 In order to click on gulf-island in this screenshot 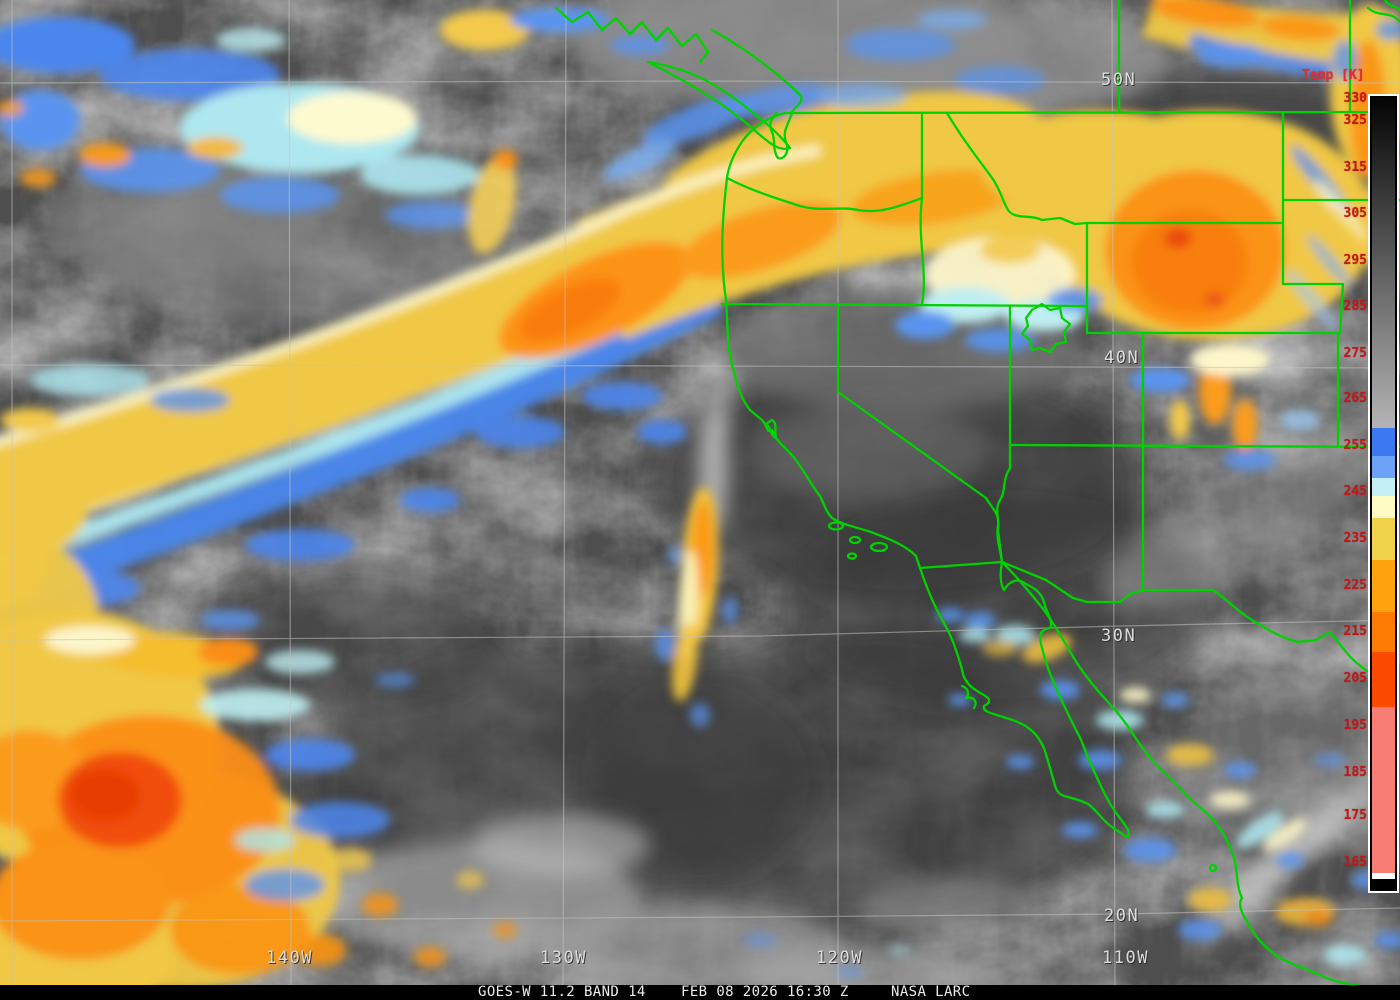, I will do `click(1213, 868)`.